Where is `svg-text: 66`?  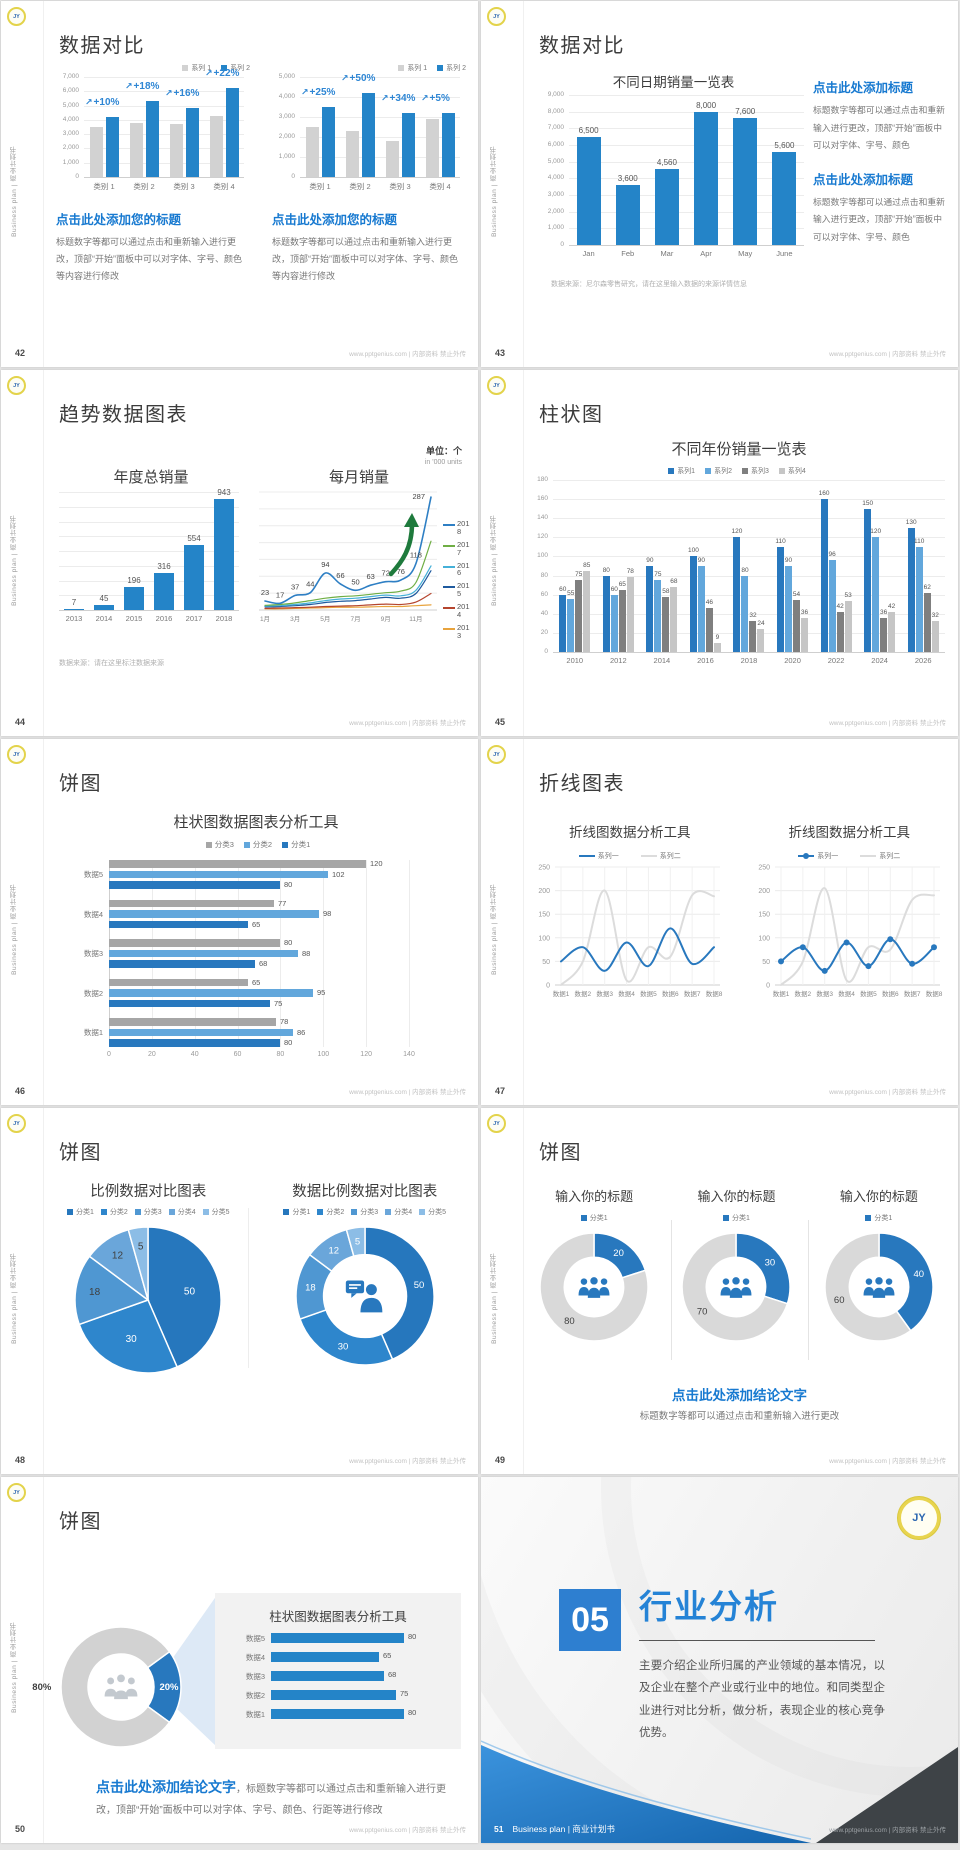
svg-text: 66 is located at coordinates (340, 575).